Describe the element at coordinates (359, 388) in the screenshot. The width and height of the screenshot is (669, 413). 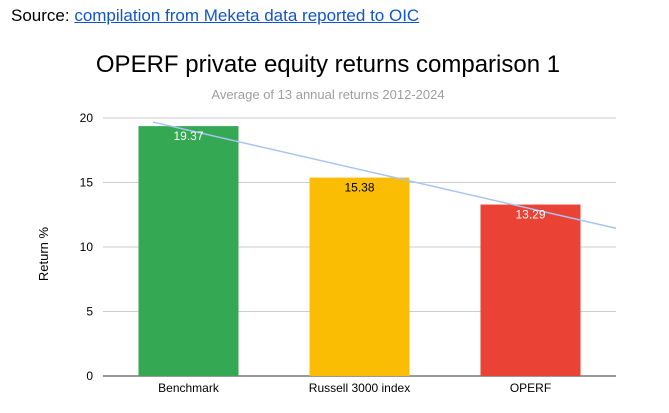
I see `x-tick-label: Russell 3000 index` at that location.